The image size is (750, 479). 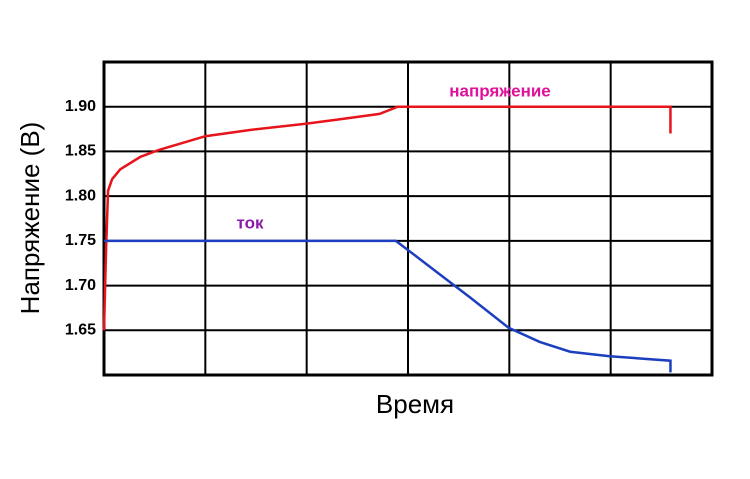 What do you see at coordinates (80, 106) in the screenshot?
I see `y-tick-label: 1.90` at bounding box center [80, 106].